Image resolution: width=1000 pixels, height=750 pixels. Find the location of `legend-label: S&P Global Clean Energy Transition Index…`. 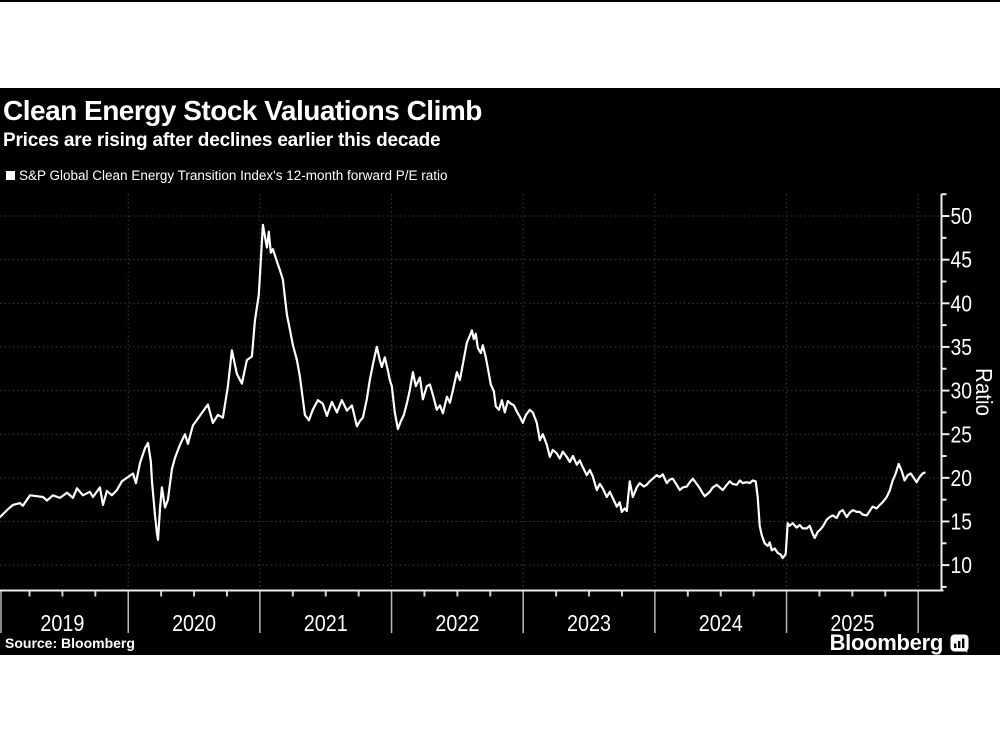

legend-label: S&P Global Clean Energy Transition Index… is located at coordinates (233, 175).